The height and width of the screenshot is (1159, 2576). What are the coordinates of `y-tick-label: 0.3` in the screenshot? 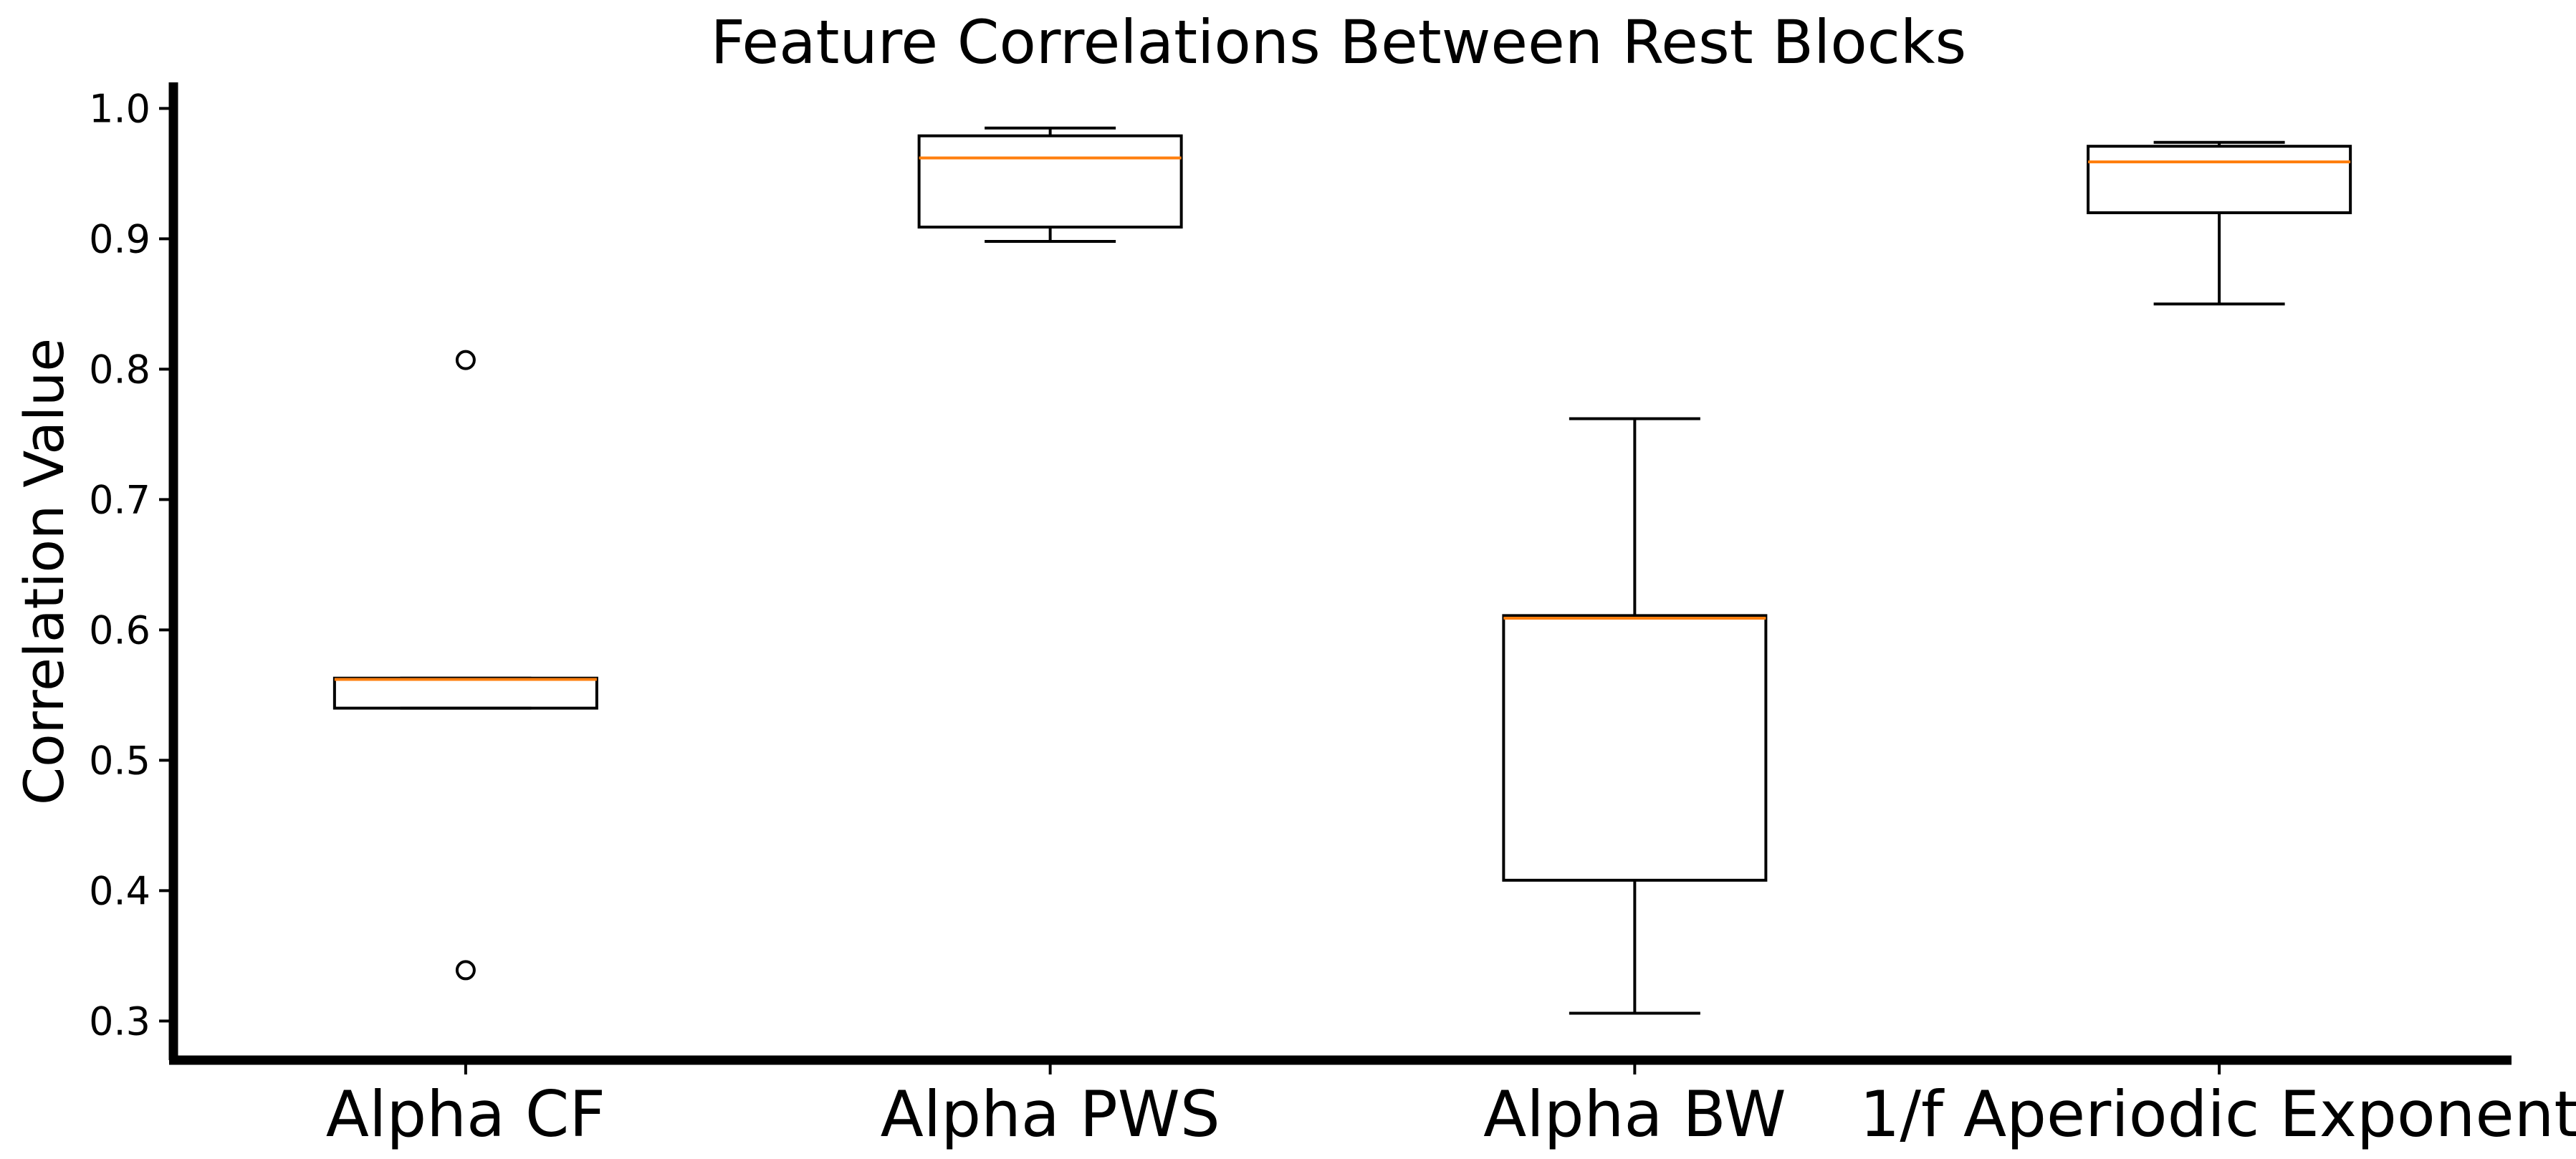 It's located at (120, 1021).